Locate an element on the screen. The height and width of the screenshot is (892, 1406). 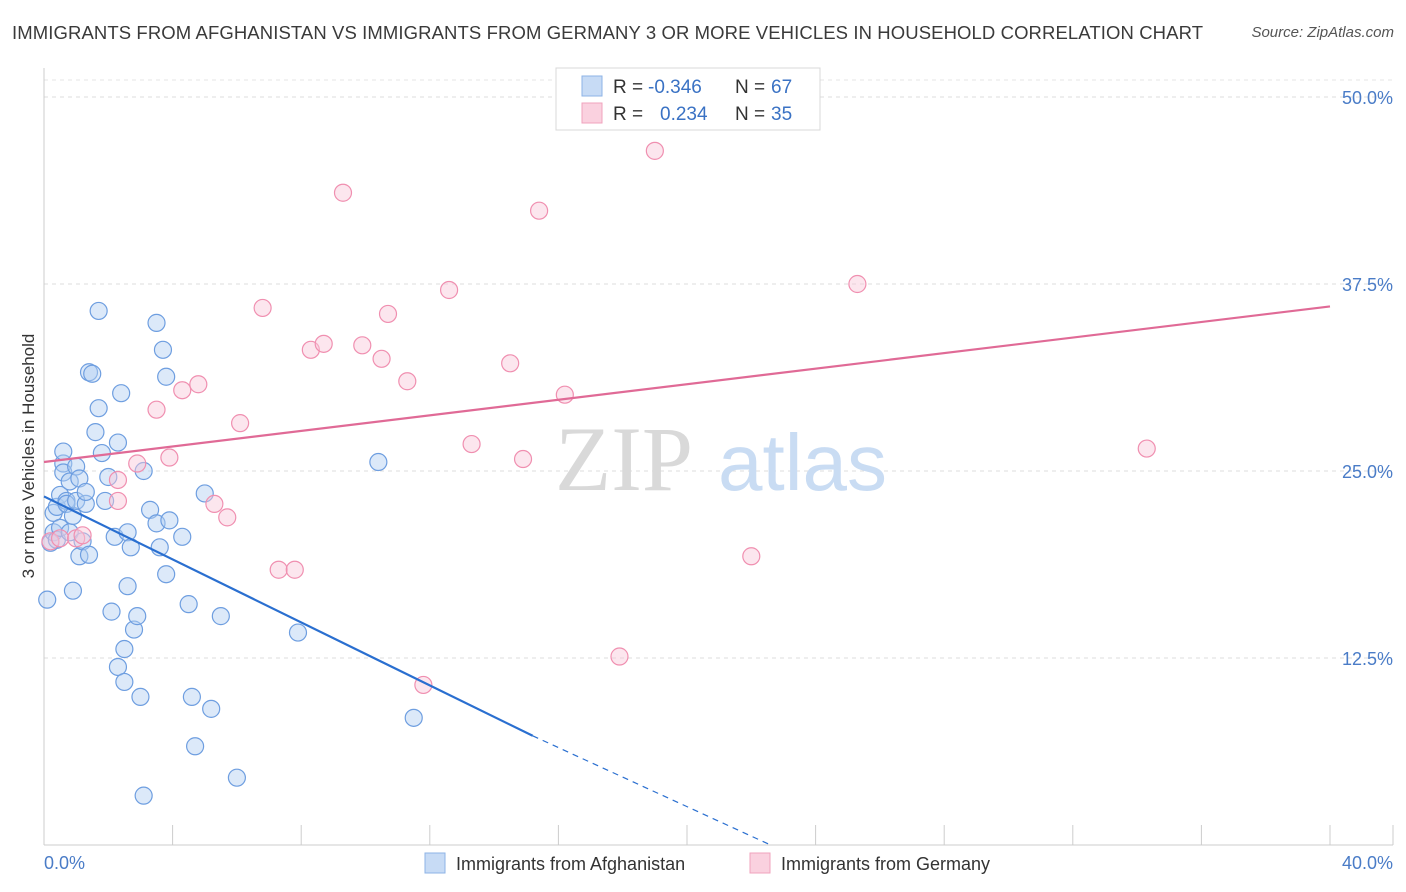
trendline-afghanistan is located at coordinates (288, 616).